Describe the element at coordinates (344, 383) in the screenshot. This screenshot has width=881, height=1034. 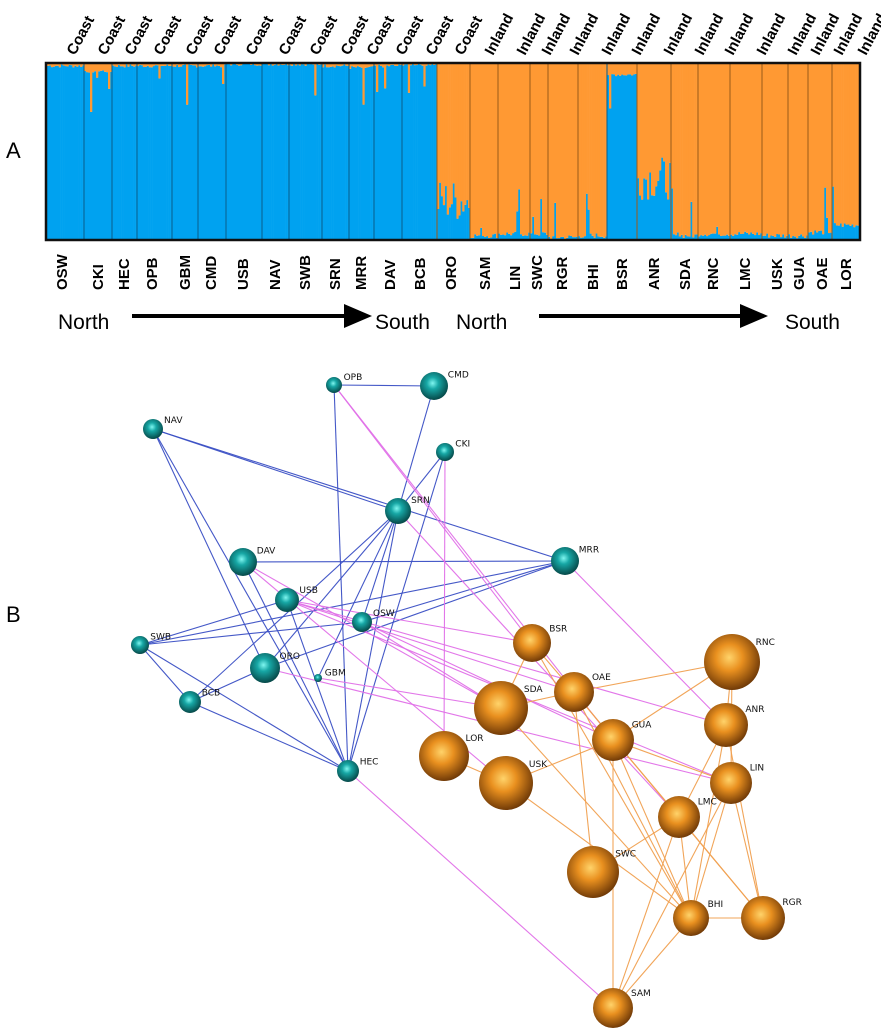
I see `network-node-opb: OPB` at that location.